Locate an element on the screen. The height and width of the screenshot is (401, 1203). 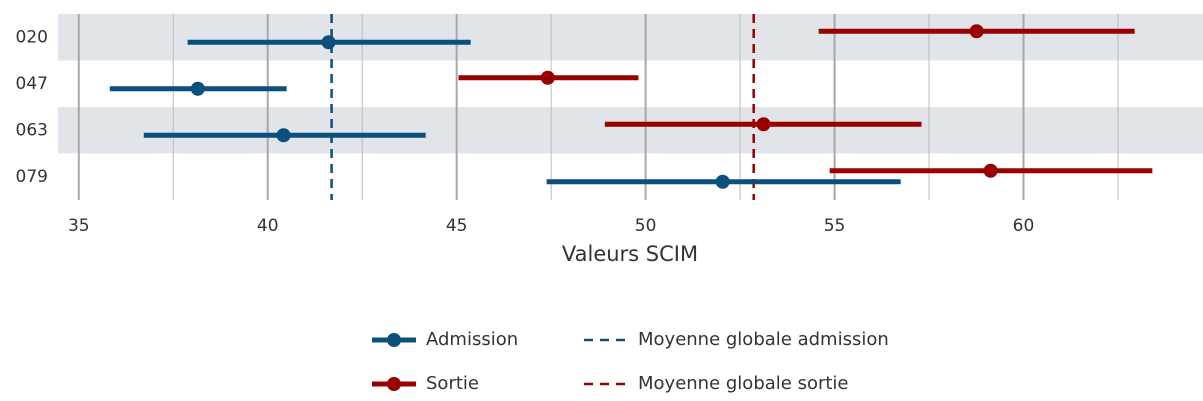
x-tick-label: 55 is located at coordinates (835, 226).